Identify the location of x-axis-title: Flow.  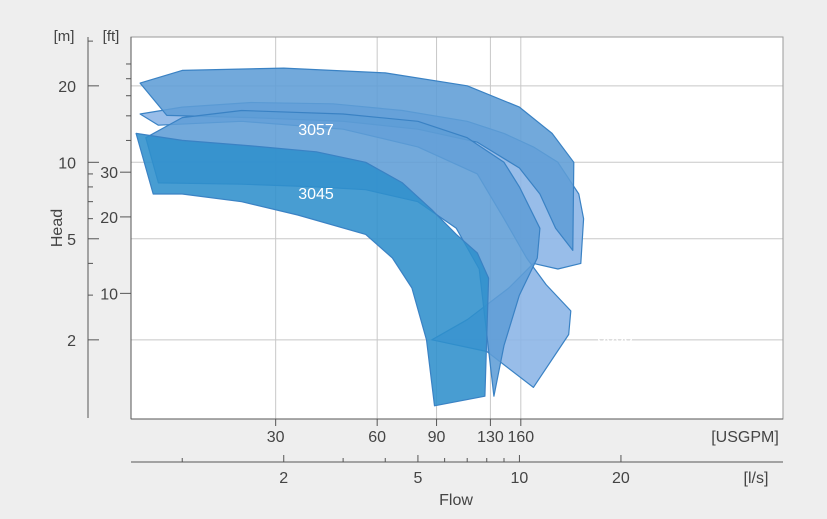
(456, 500).